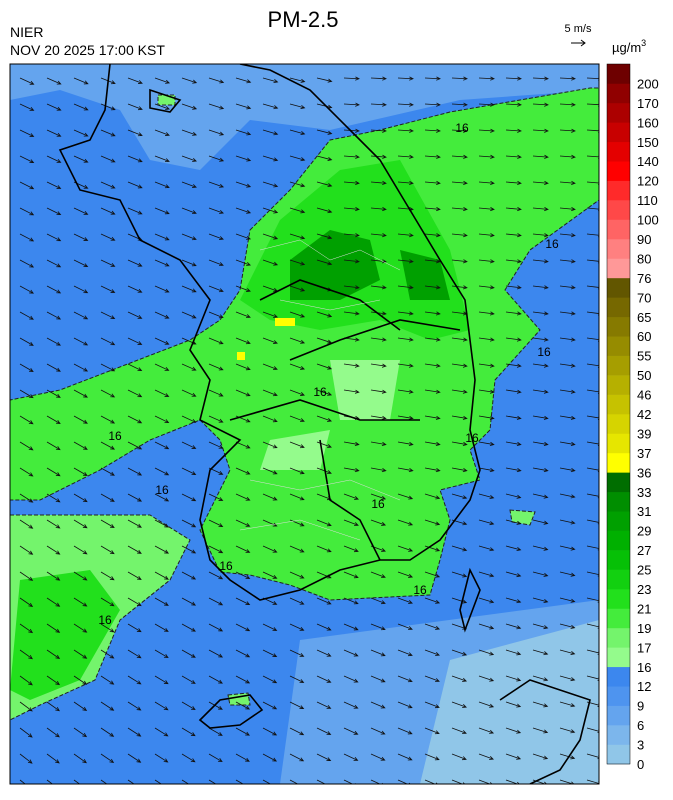 The width and height of the screenshot is (673, 800). Describe the element at coordinates (644, 395) in the screenshot. I see `colorbar-label: 46` at that location.